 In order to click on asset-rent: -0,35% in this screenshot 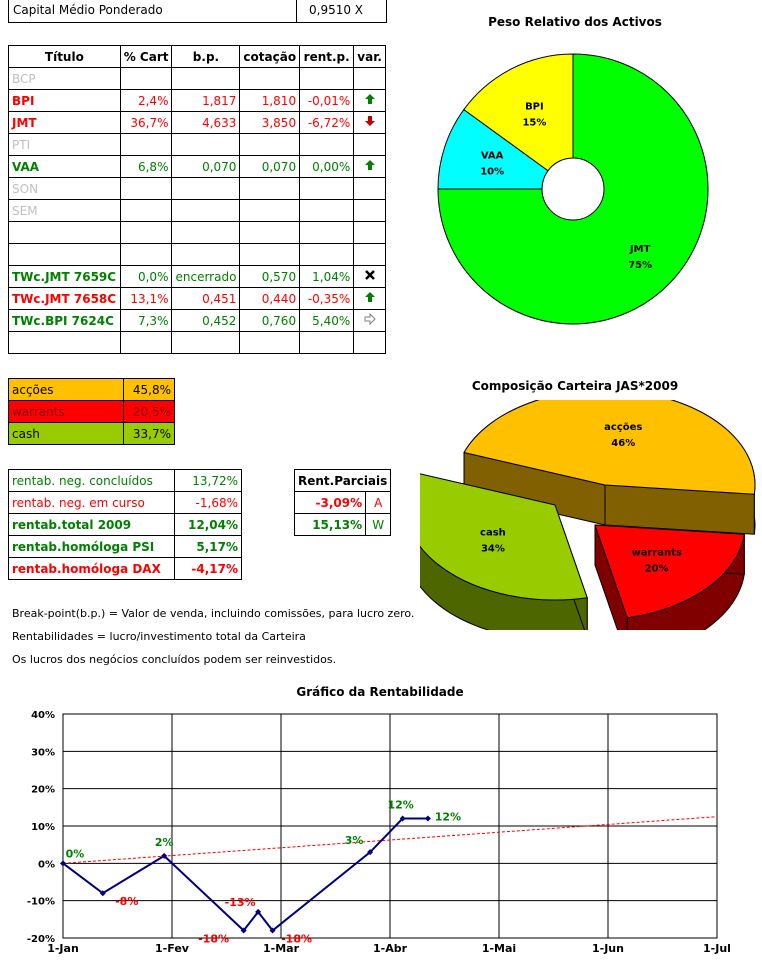, I will do `click(327, 298)`.